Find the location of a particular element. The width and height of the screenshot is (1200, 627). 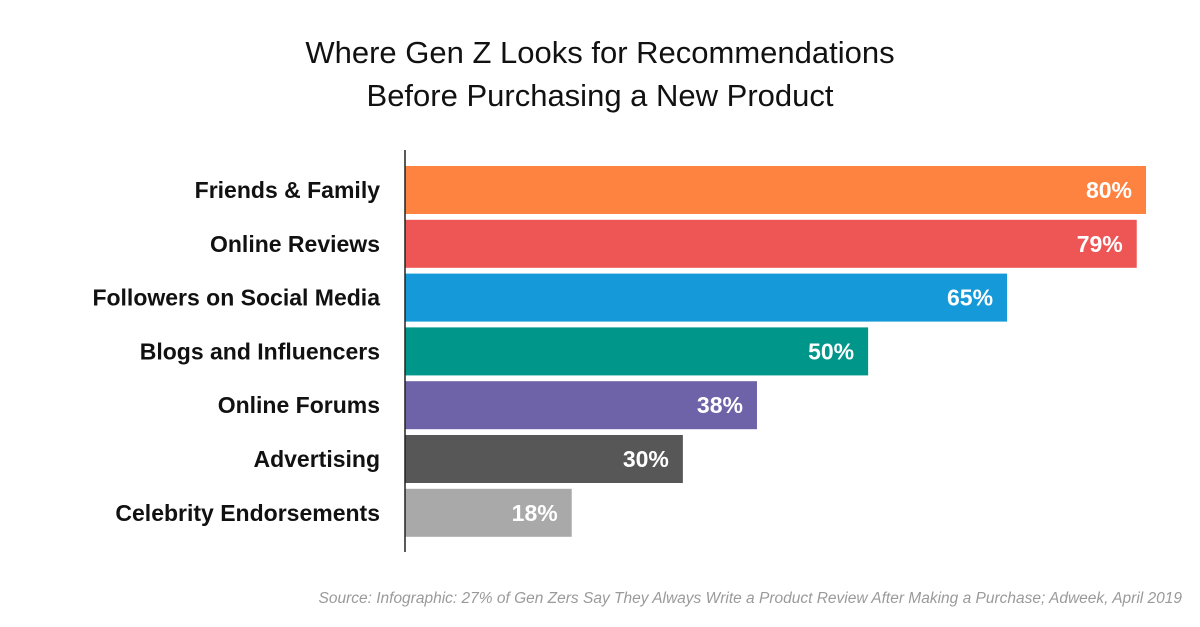

bar-blogs-and-influencers is located at coordinates (637, 351).